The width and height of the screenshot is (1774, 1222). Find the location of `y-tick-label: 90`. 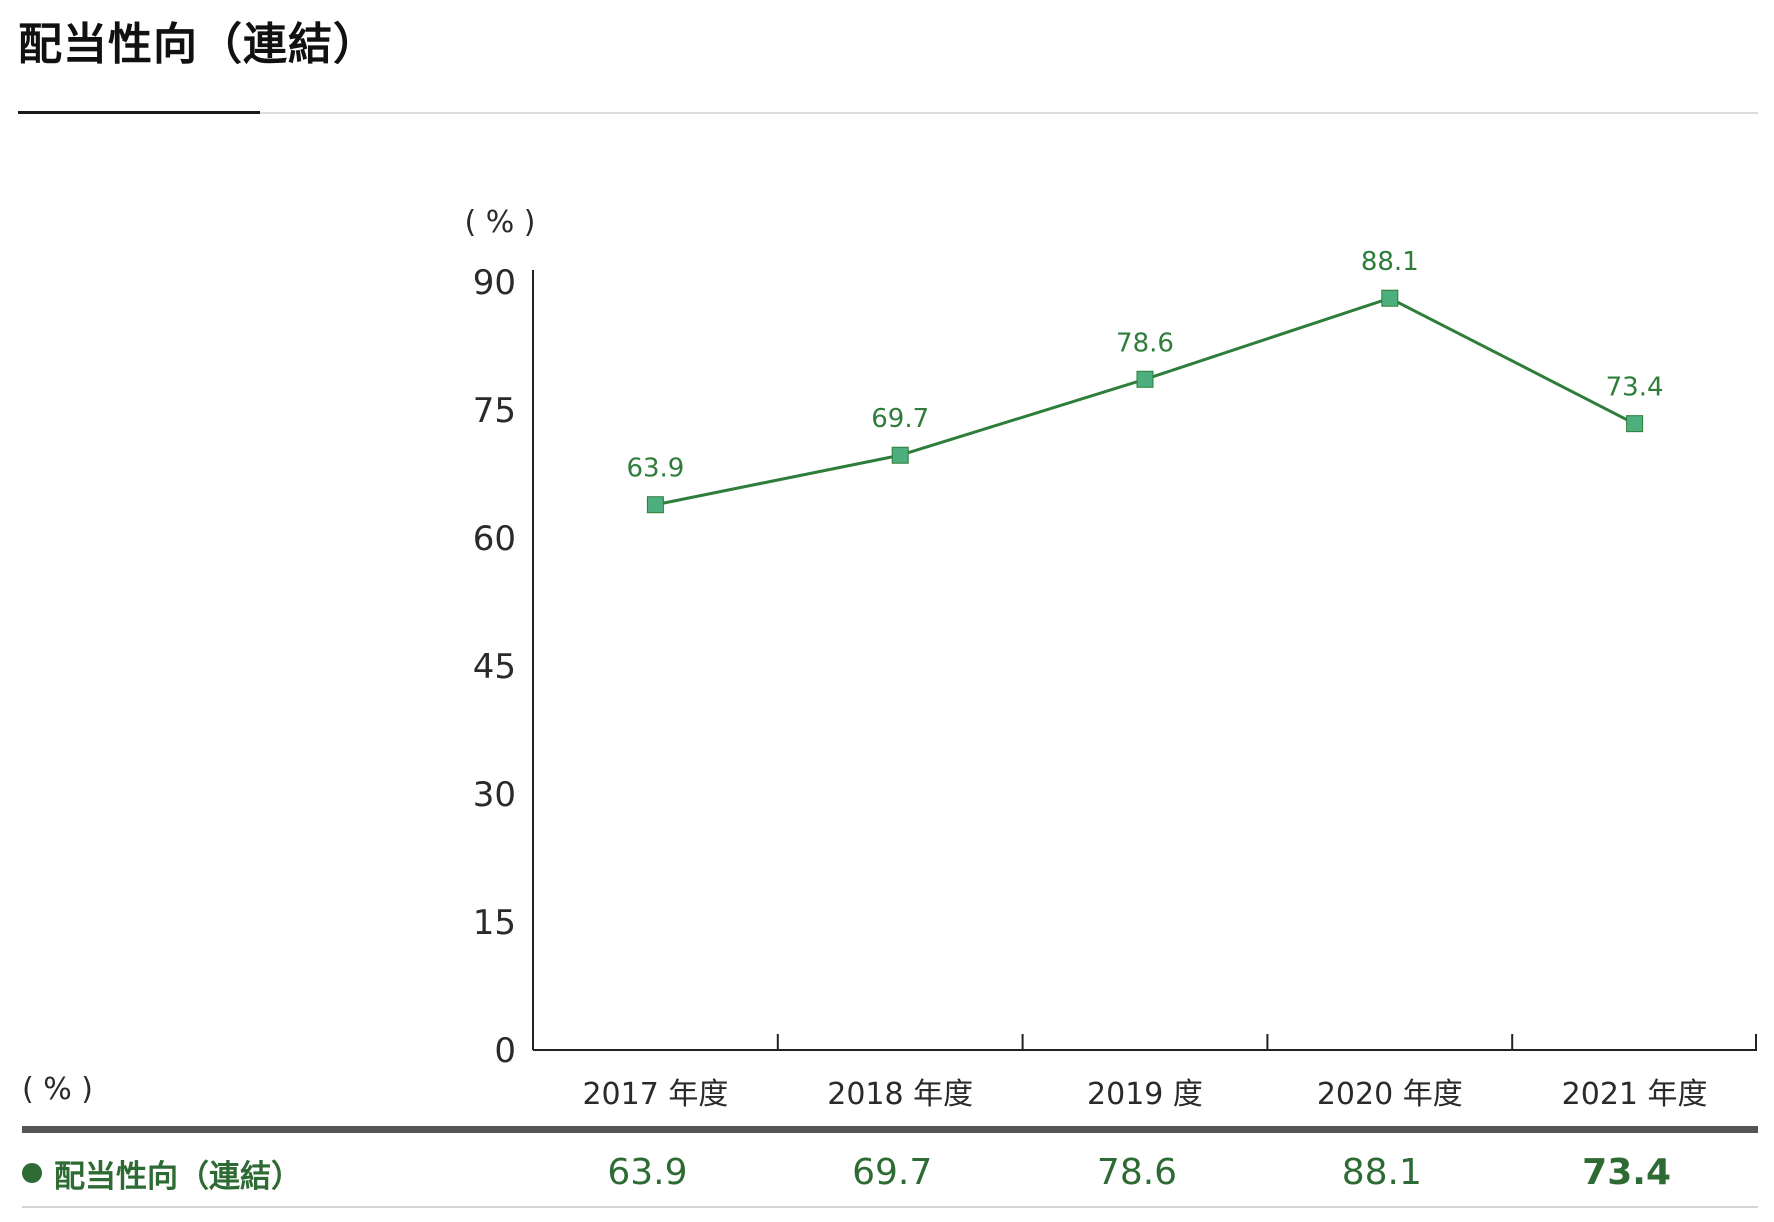

y-tick-label: 90 is located at coordinates (494, 283).